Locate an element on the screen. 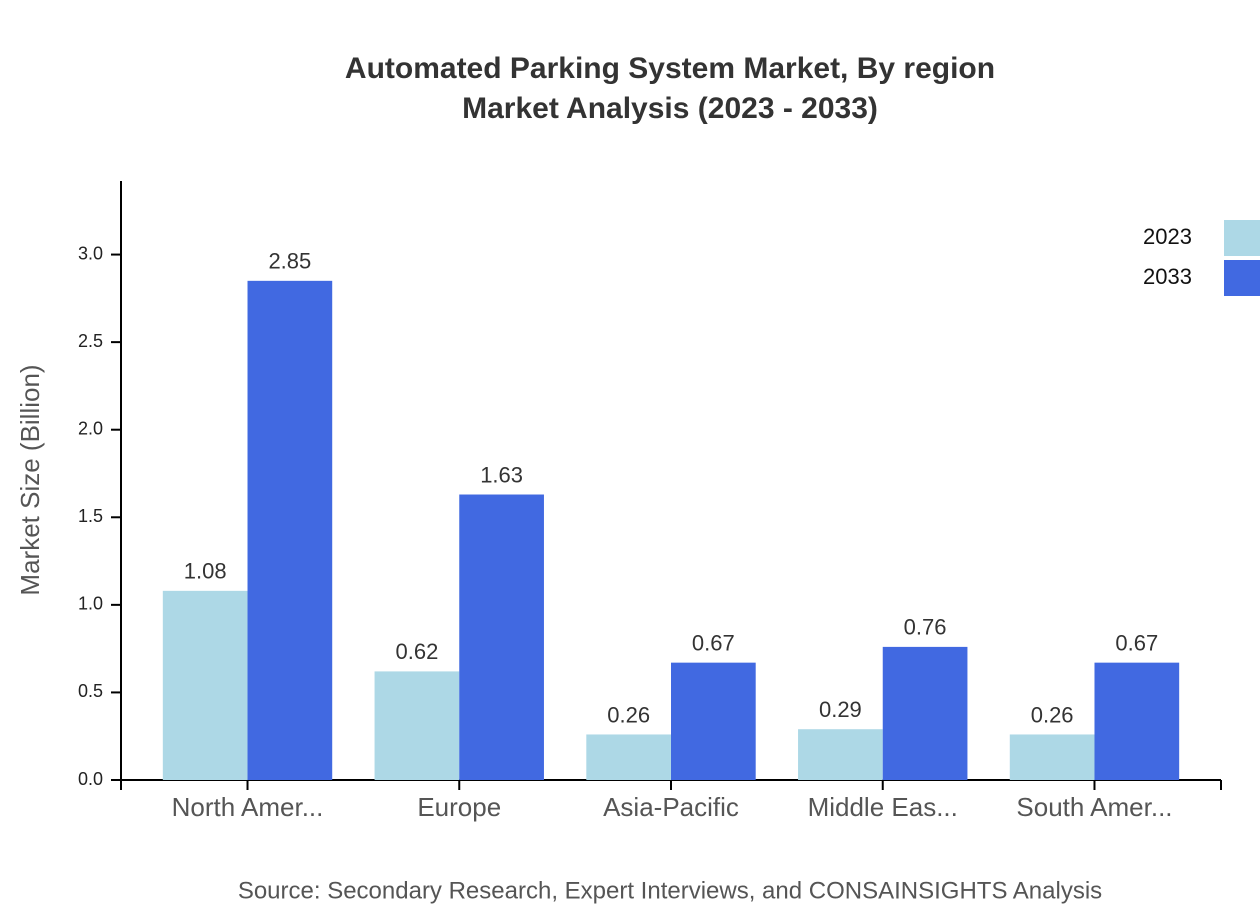 This screenshot has width=1260, height=920. data-label: 1.63 is located at coordinates (501, 474).